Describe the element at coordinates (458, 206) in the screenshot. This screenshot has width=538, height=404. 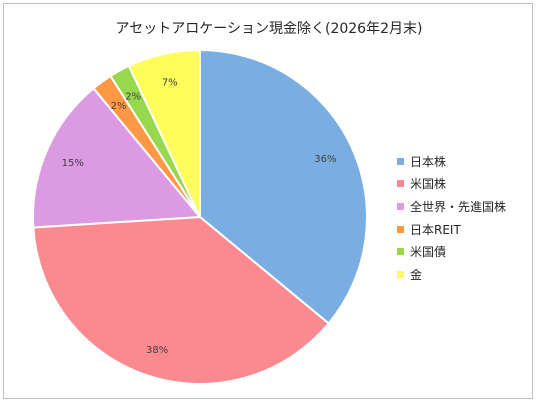
I see `legend-label-3: 全世界・先進国株` at that location.